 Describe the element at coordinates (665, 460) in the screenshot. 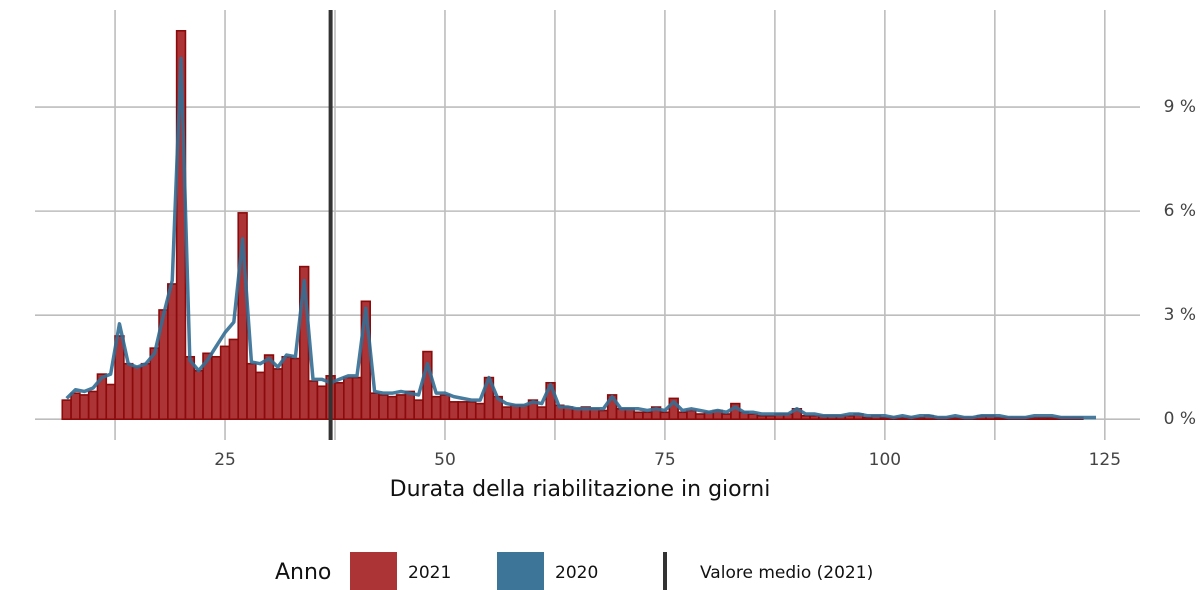

I see `x-tick-label: 75` at that location.